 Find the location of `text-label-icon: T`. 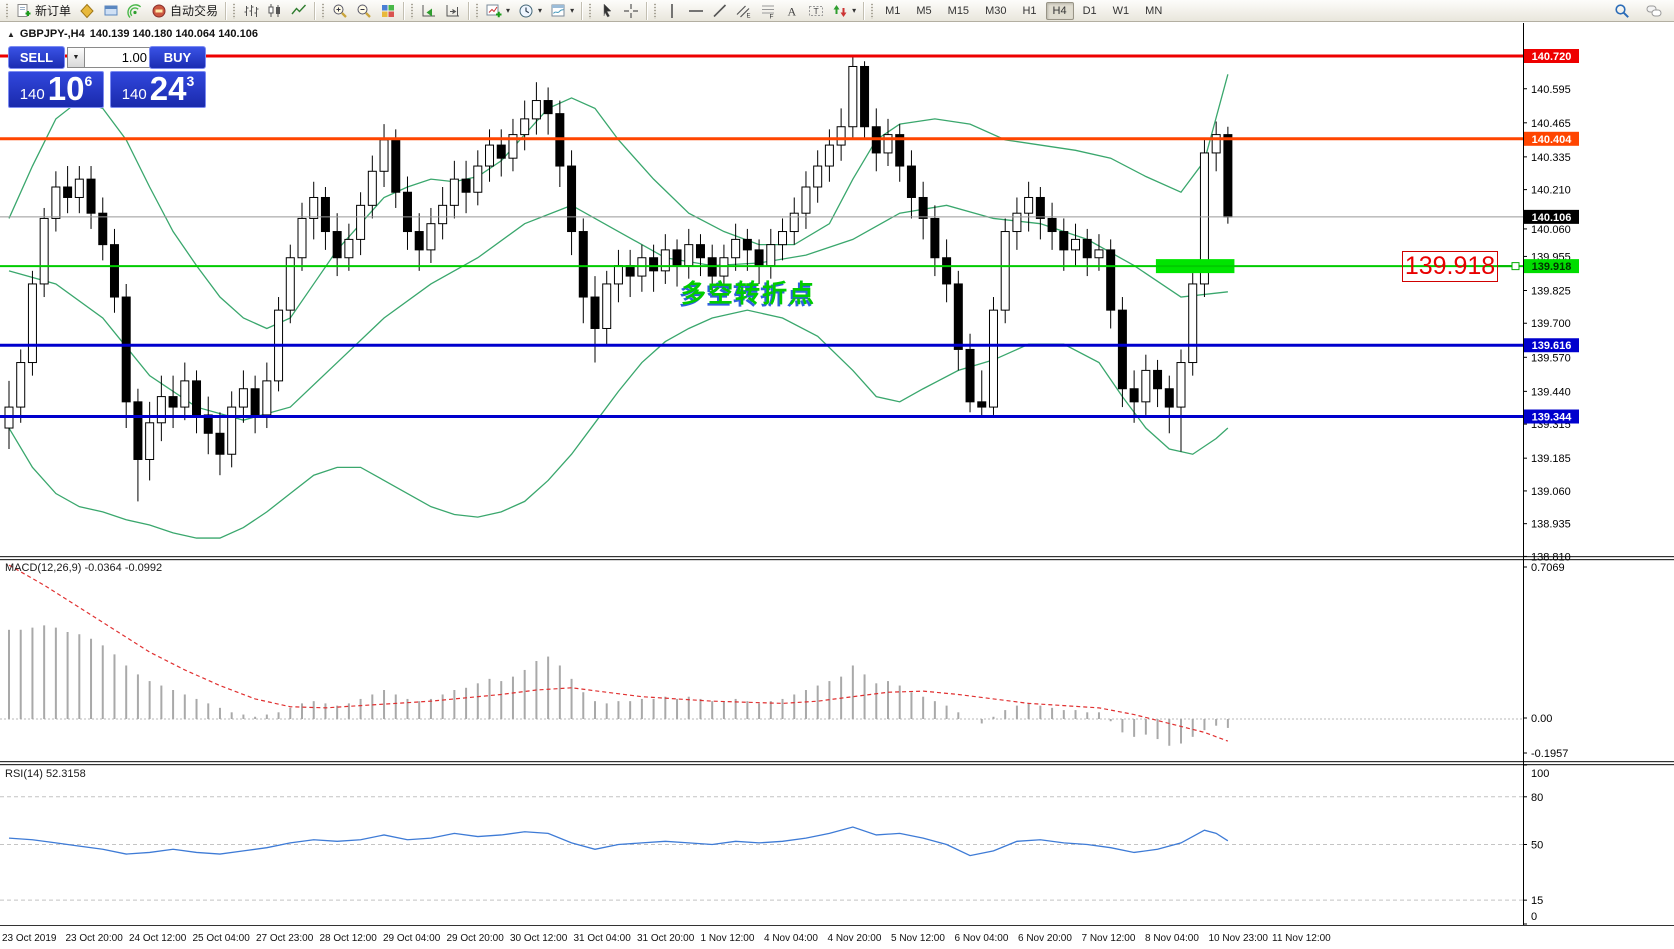

text-label-icon: T is located at coordinates (816, 11).